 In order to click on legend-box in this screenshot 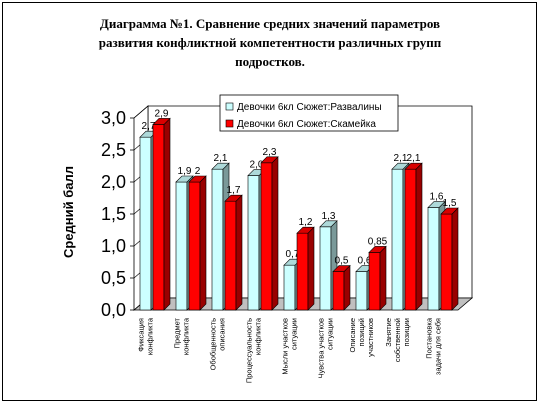, I will do `click(309, 113)`.